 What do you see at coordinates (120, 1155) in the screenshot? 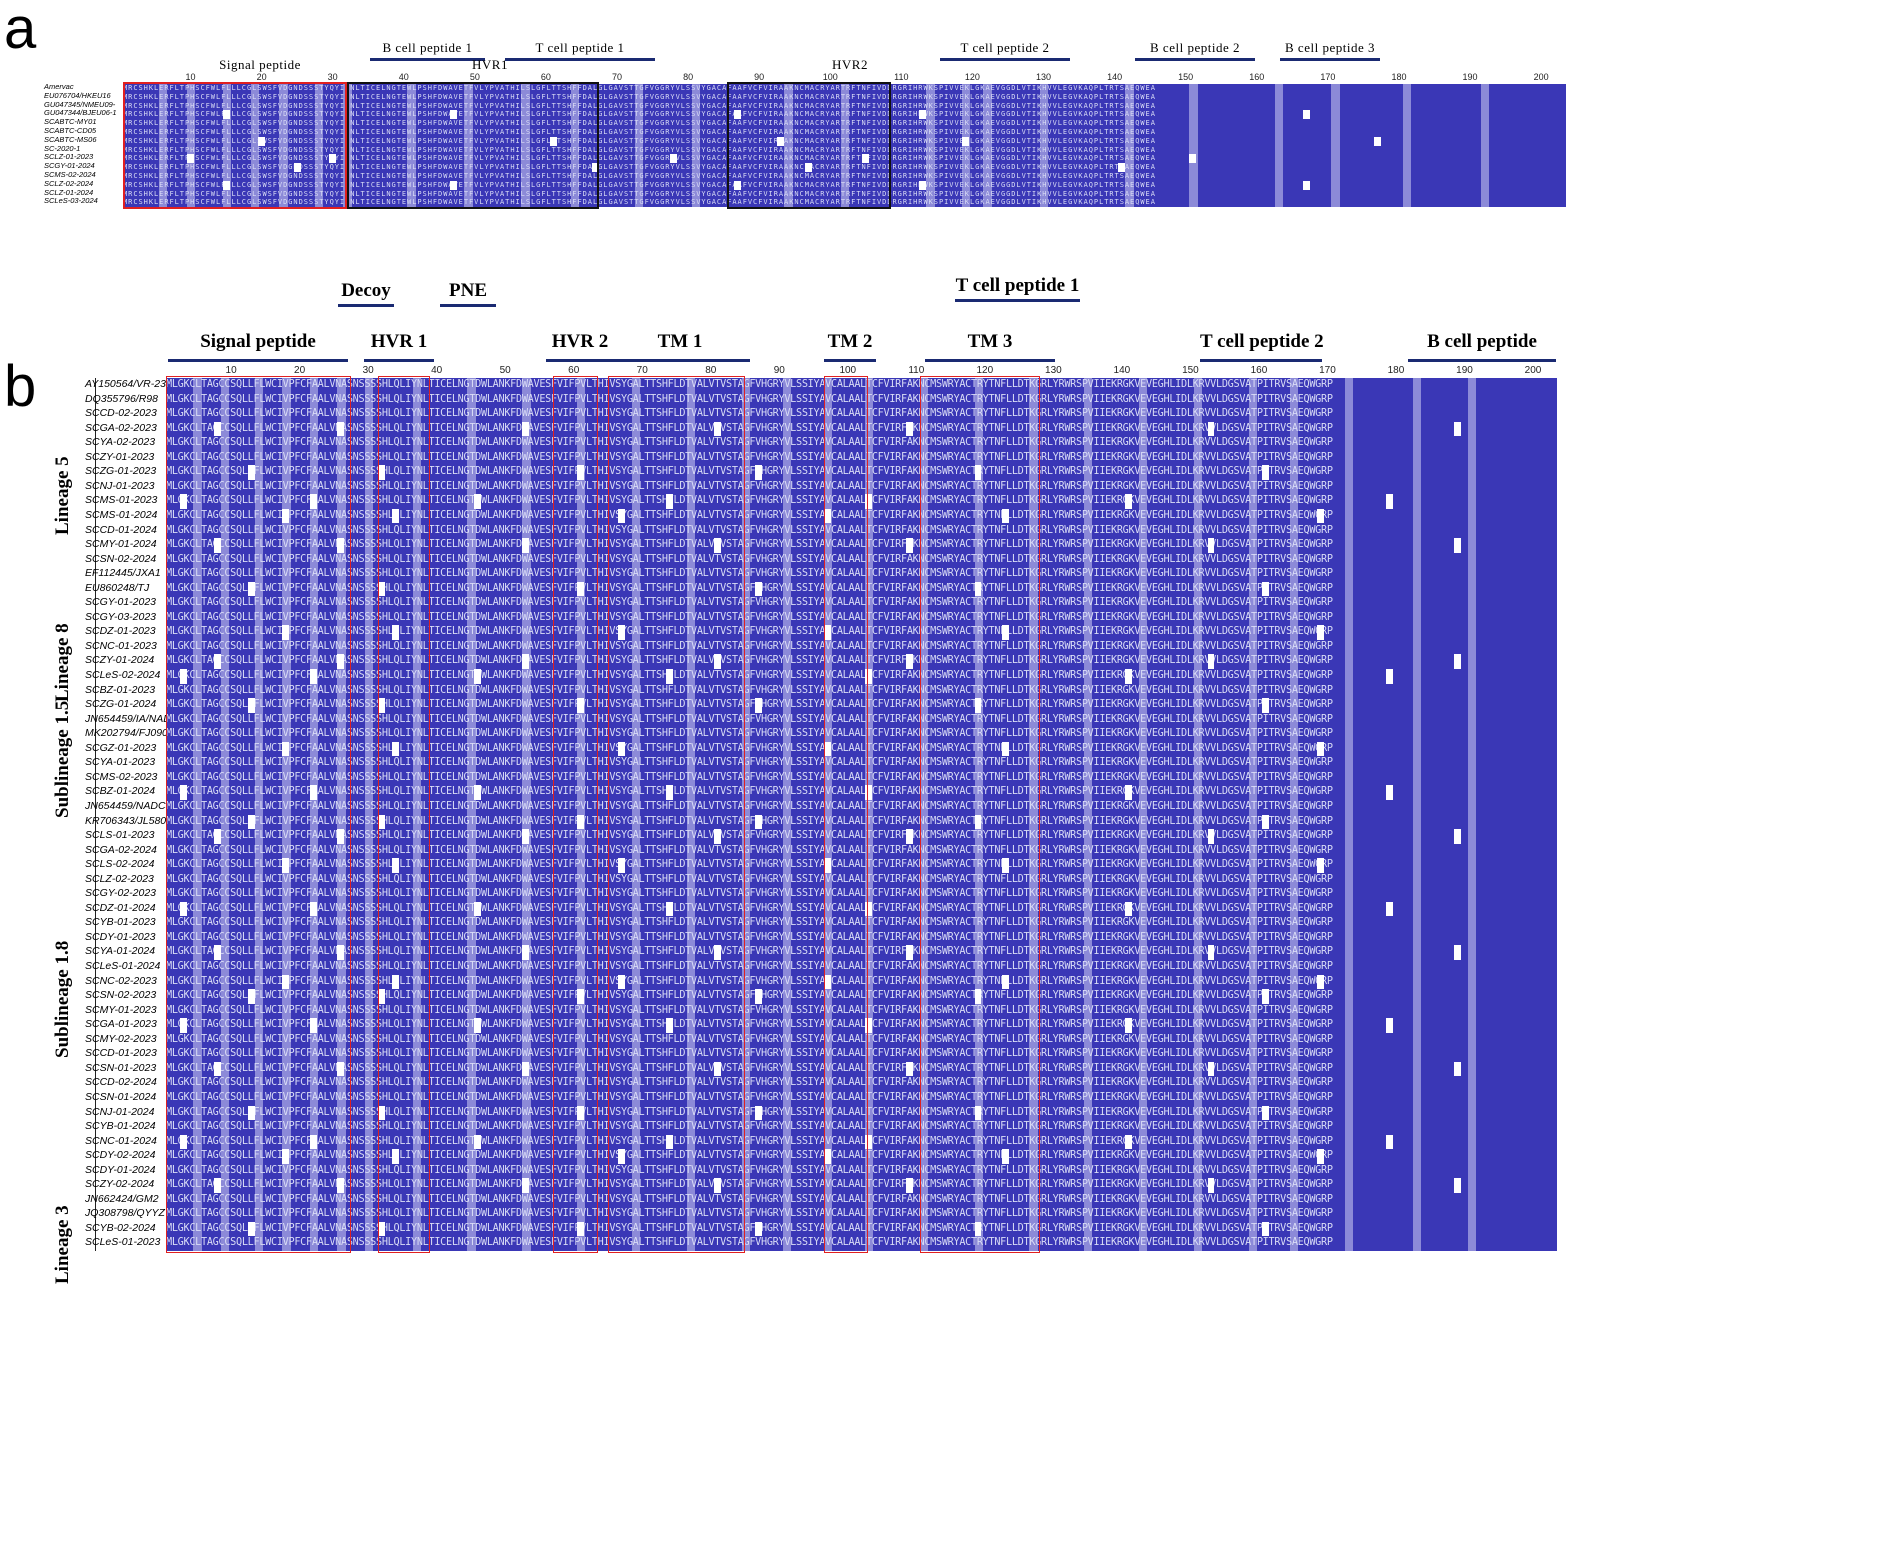
I see `sequence-name: SCDY-02-2024` at bounding box center [120, 1155].